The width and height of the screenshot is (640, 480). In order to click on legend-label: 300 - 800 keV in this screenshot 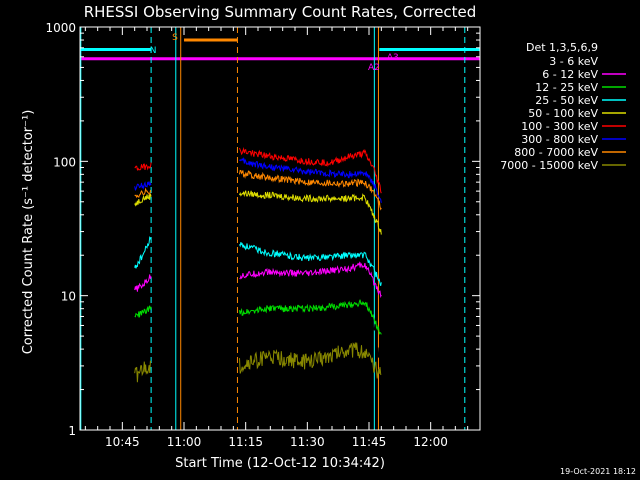, I will do `click(559, 139)`.